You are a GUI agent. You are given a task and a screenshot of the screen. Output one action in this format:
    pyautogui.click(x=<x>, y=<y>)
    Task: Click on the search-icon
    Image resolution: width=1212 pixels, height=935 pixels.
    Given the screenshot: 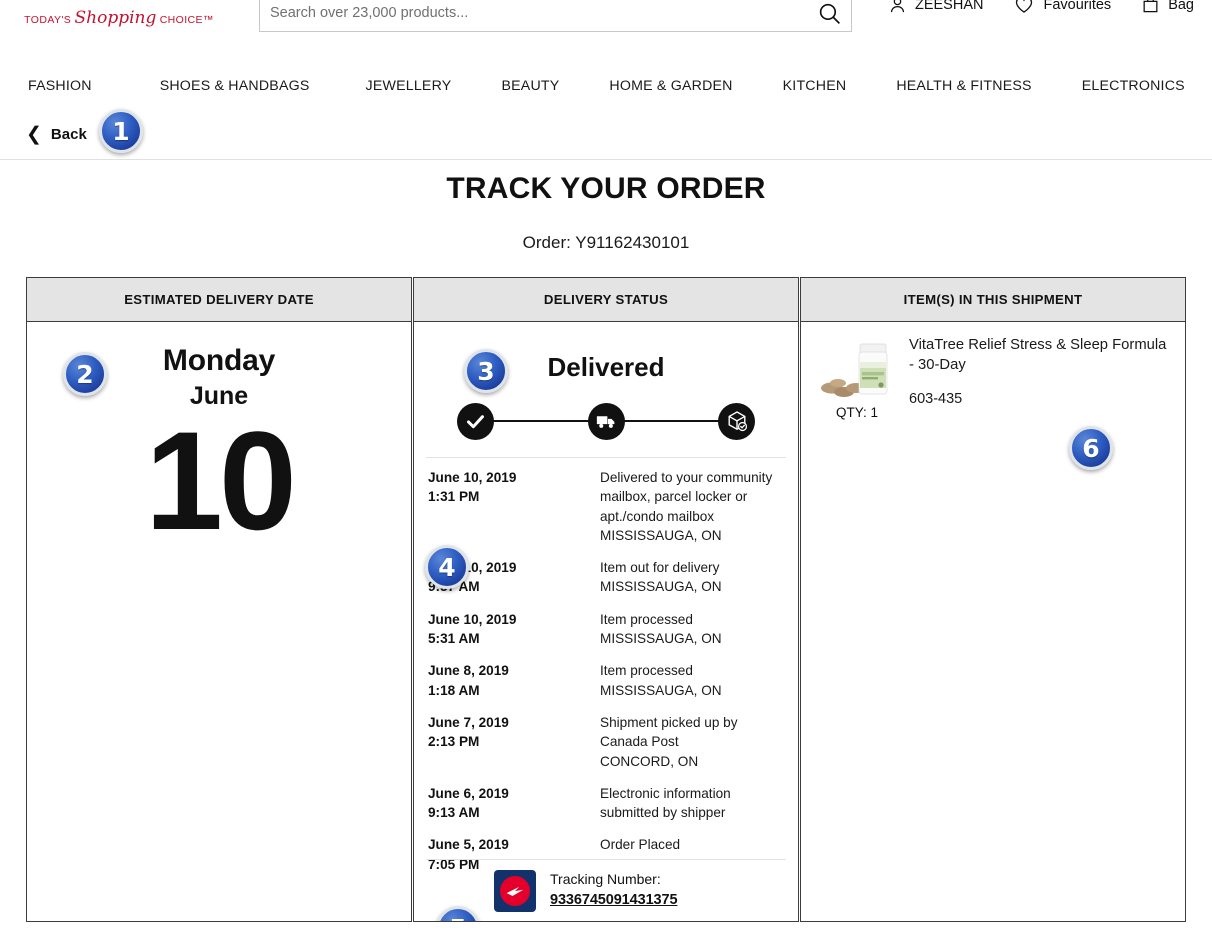 What is the action you would take?
    pyautogui.click(x=829, y=13)
    